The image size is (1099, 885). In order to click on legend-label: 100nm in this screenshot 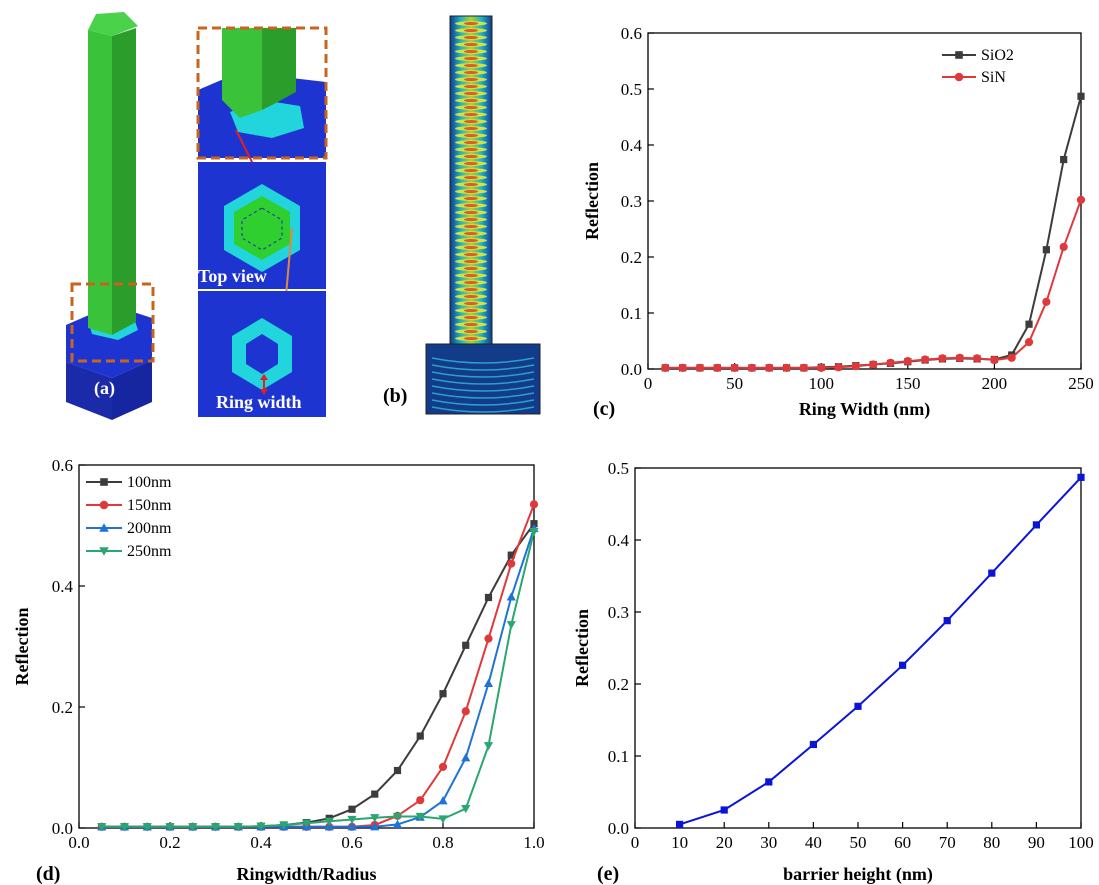, I will do `click(149, 482)`.